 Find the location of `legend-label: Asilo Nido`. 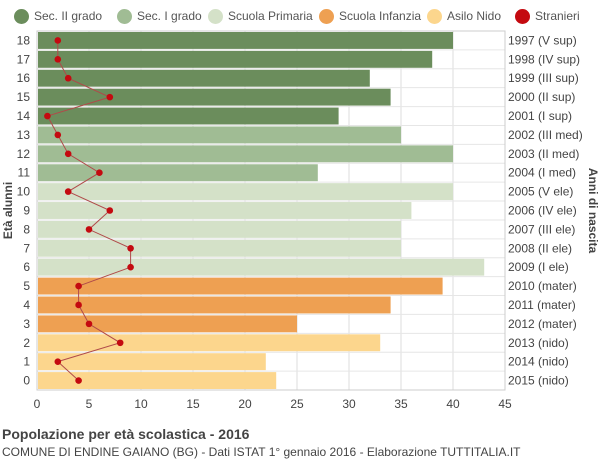

legend-label: Asilo Nido is located at coordinates (474, 16).